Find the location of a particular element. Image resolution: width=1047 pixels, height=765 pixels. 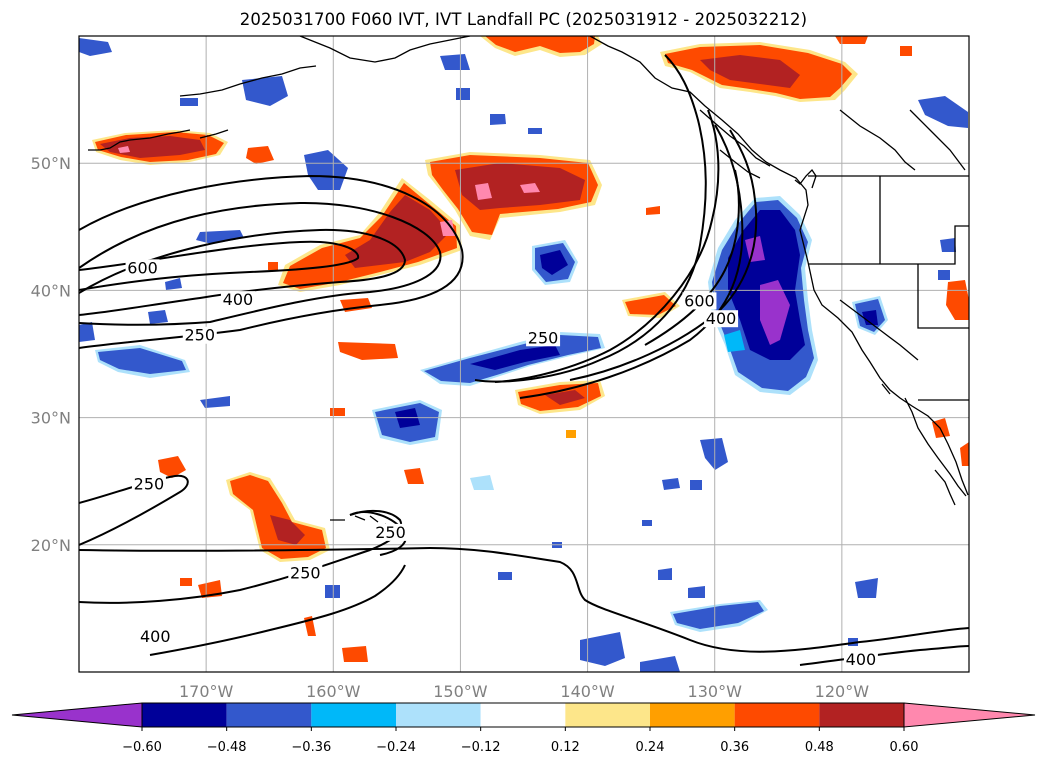

longitude-tick-label: 140°W is located at coordinates (587, 691).